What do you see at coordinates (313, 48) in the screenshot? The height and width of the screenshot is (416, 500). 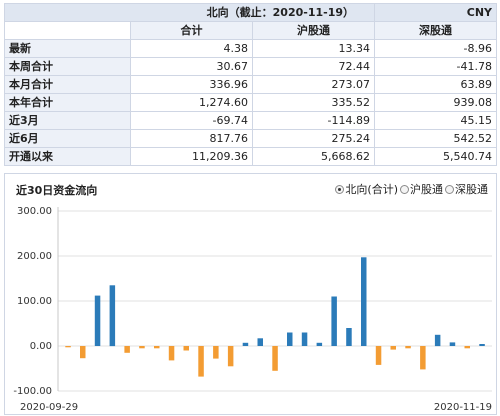 I see `table-cell: 13.34` at bounding box center [313, 48].